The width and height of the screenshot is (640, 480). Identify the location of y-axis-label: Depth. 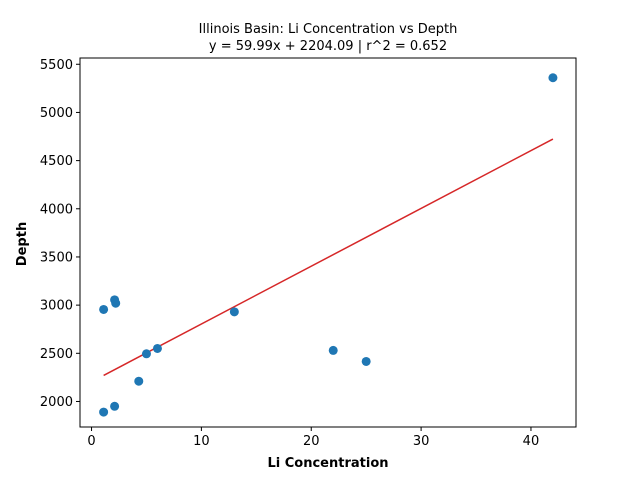
(22, 244).